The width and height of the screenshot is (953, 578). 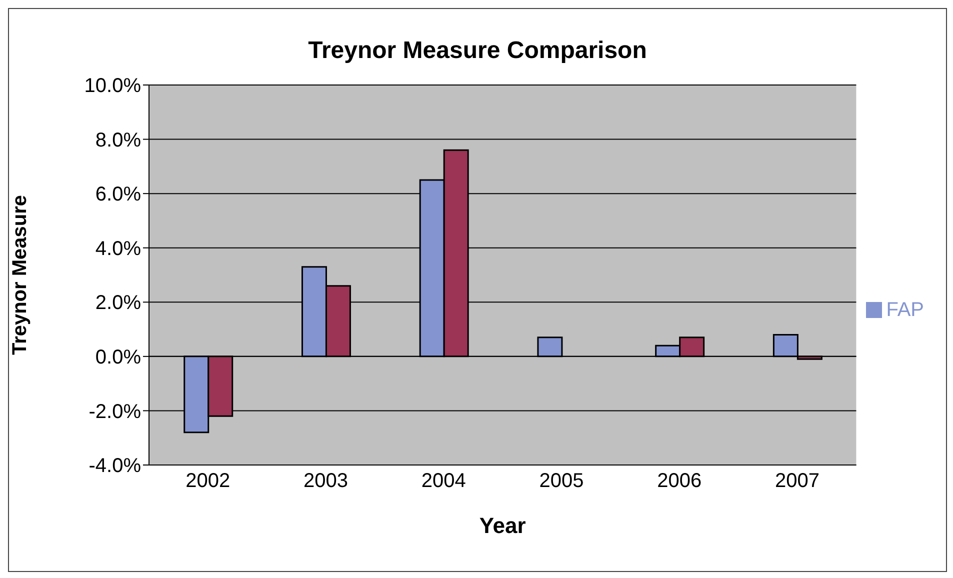 I want to click on y-tick-label: 0.0%, so click(x=118, y=357).